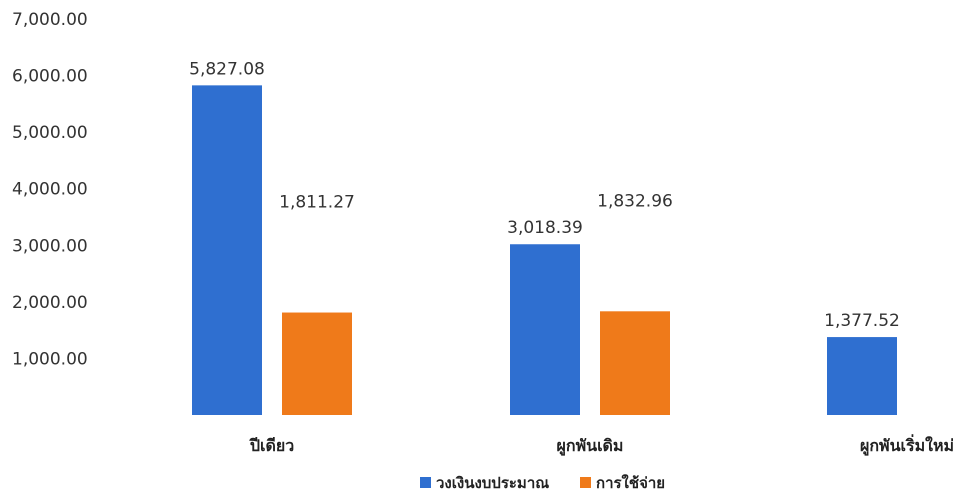 This screenshot has height=496, width=958. What do you see at coordinates (492, 483) in the screenshot?
I see `legend-label: วงเงินงบประมาณ` at bounding box center [492, 483].